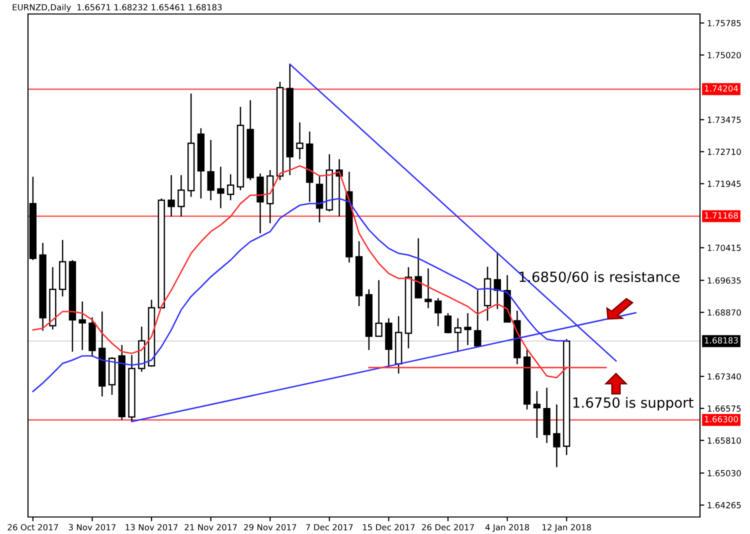 The height and width of the screenshot is (534, 750). Describe the element at coordinates (724, 55) in the screenshot. I see `y-tick-label: 1.75020` at that location.